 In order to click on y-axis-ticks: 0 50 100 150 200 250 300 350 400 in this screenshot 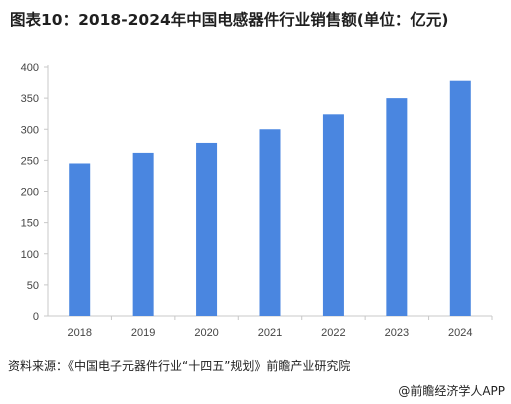, I will do `click(34, 192)`.